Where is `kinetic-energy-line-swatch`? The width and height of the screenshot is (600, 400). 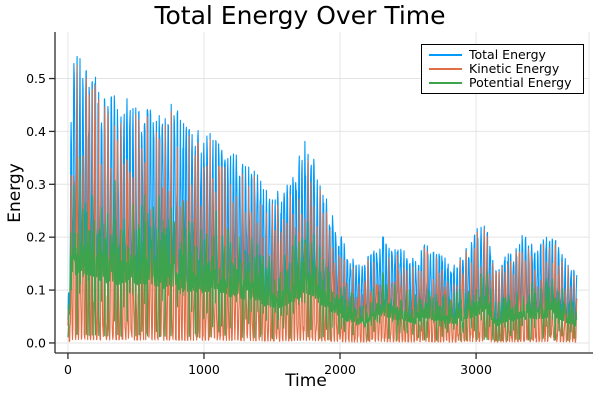
kinetic-energy-line-swatch is located at coordinates (445, 69).